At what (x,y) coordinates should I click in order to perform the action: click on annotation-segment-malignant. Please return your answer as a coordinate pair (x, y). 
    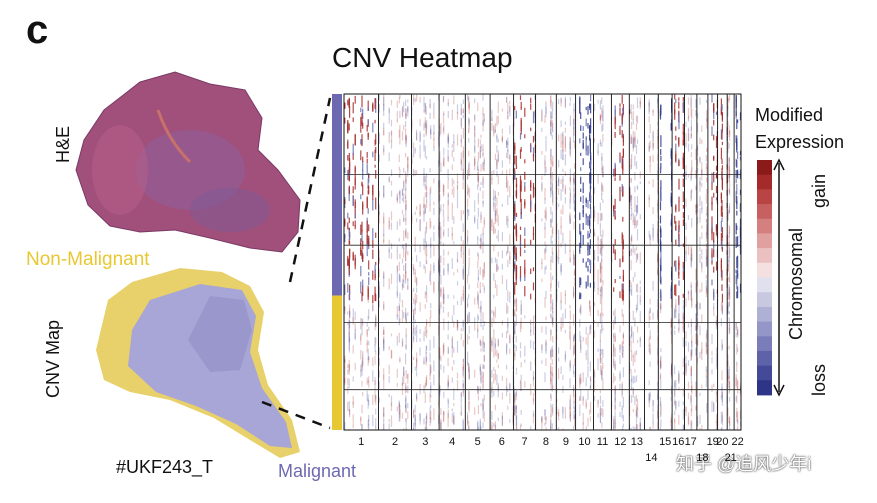
    Looking at the image, I should click on (337, 195).